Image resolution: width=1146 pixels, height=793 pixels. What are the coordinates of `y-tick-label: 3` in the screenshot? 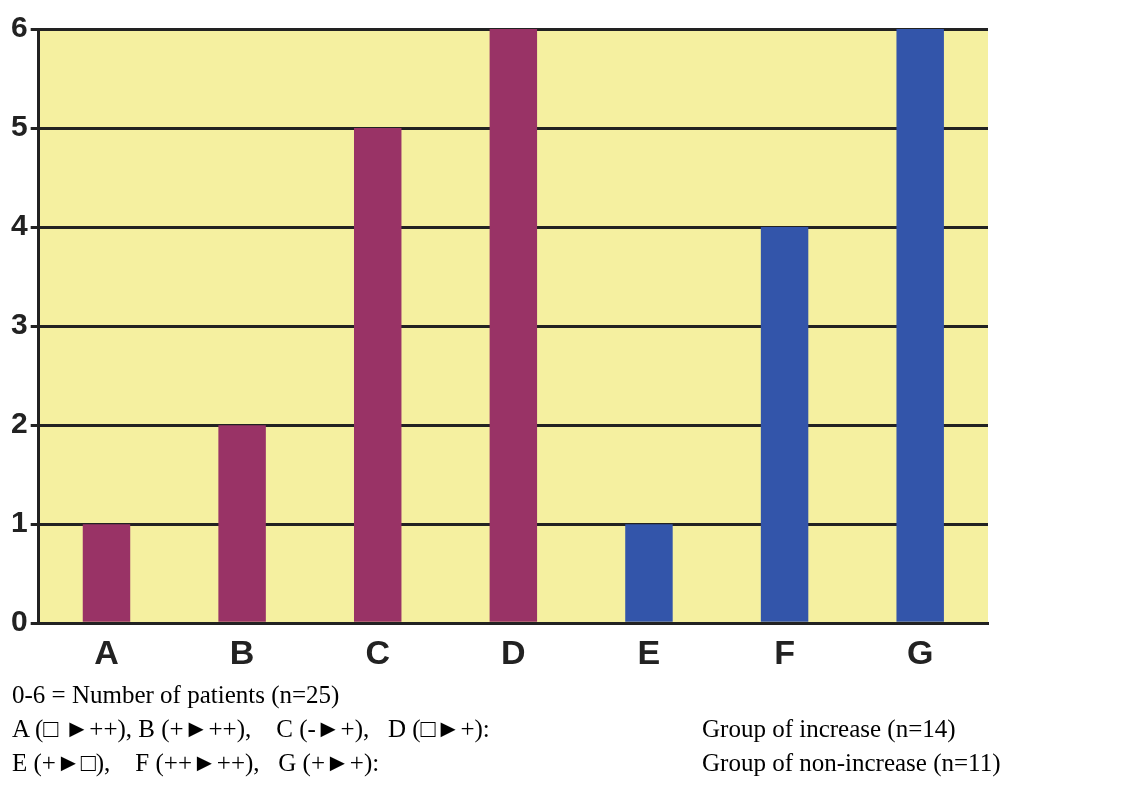 It's located at (19, 324).